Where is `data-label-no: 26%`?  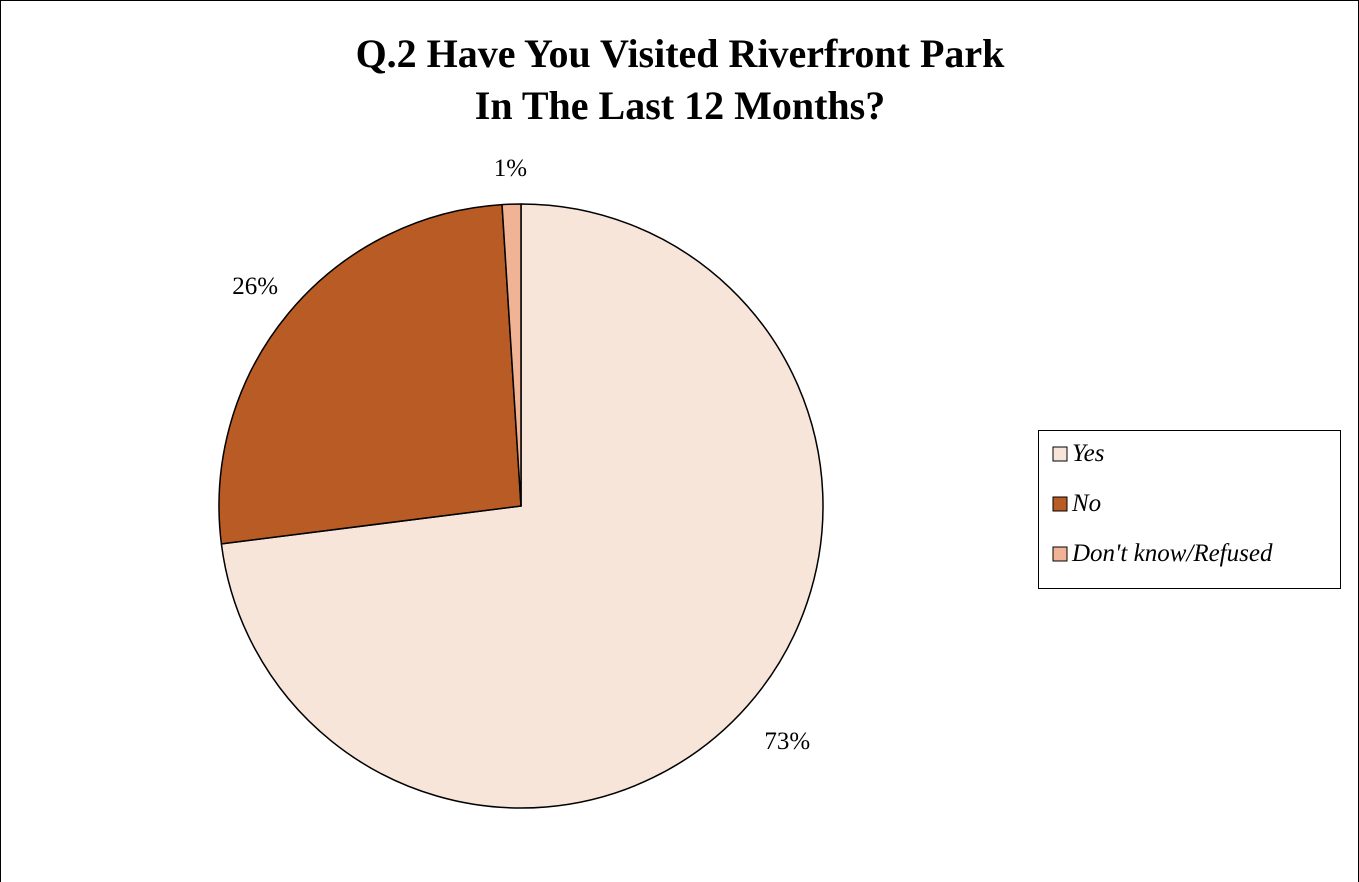 data-label-no: 26% is located at coordinates (255, 286).